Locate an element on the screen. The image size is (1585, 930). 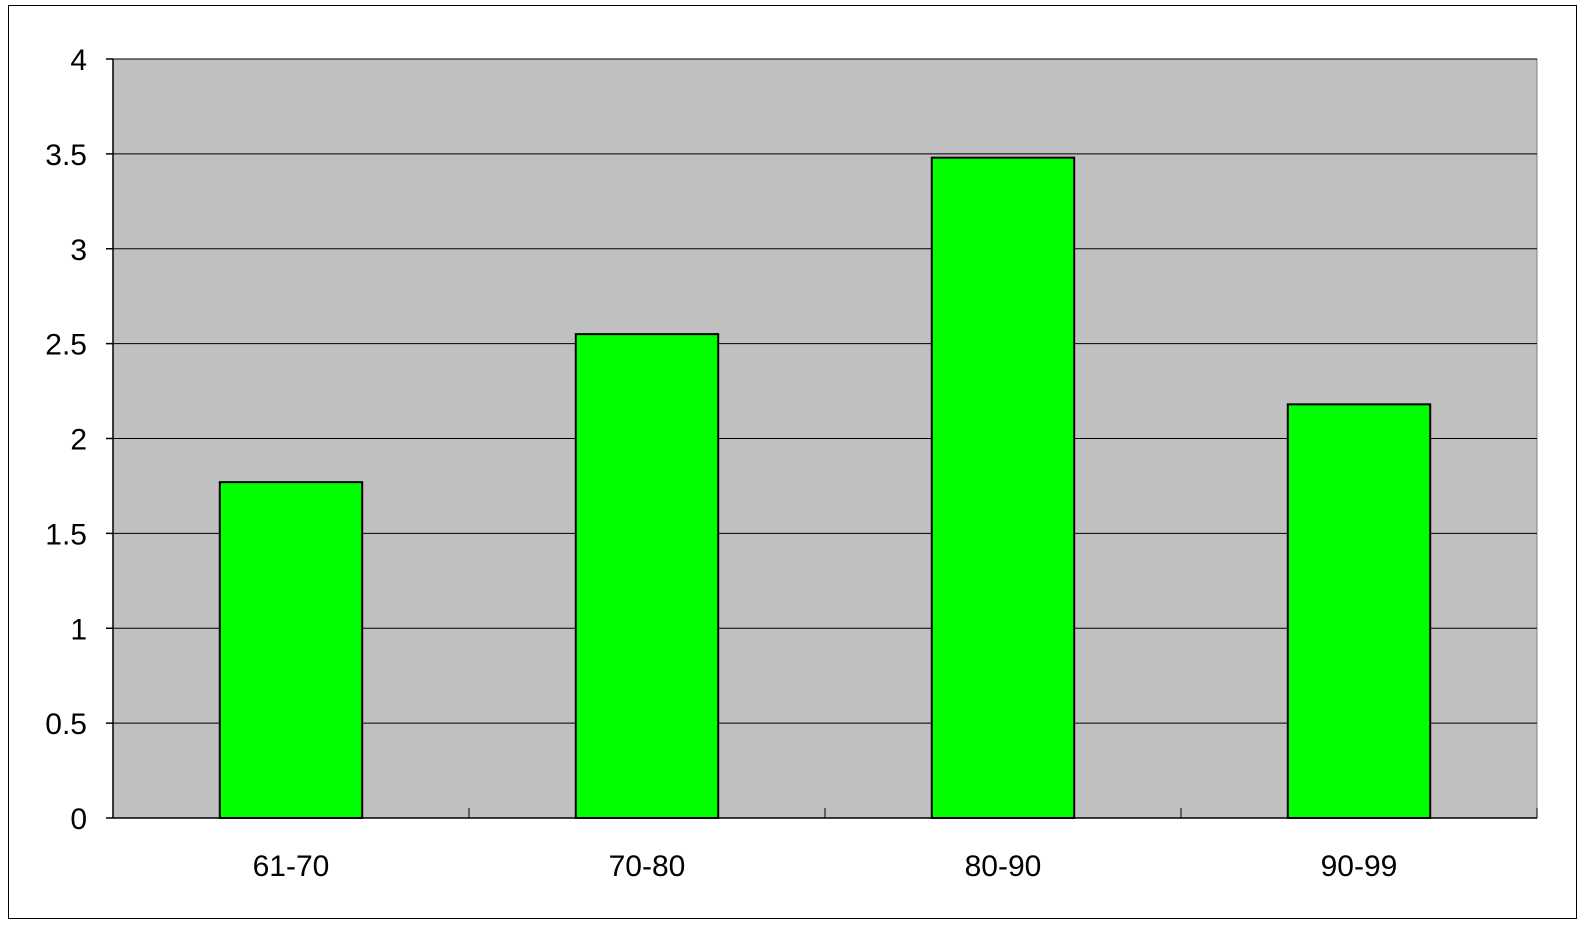
x-tick-labels: 61-70 70-80 80-90 90-99 is located at coordinates (825, 866).